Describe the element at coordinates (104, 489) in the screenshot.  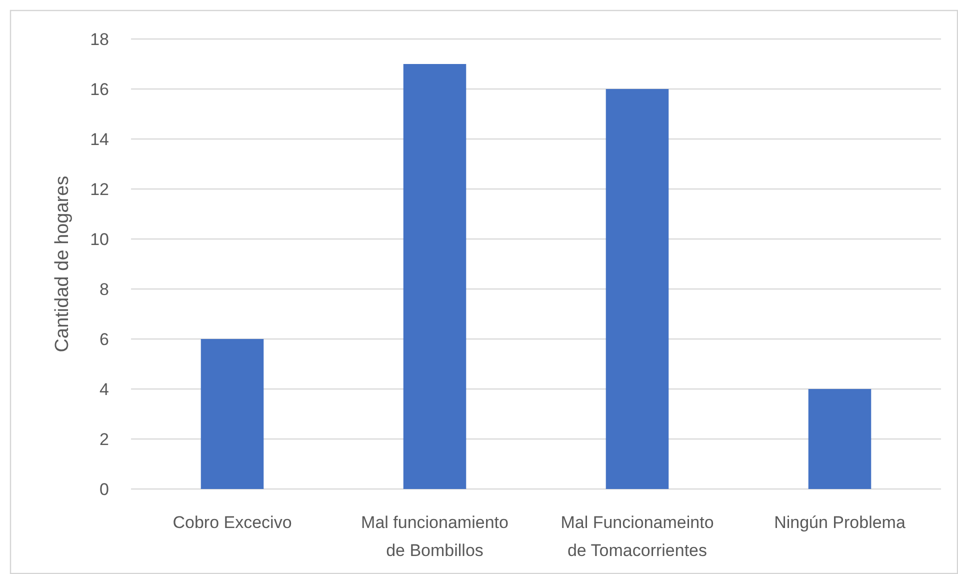
I see `y-tick-label: 0` at that location.